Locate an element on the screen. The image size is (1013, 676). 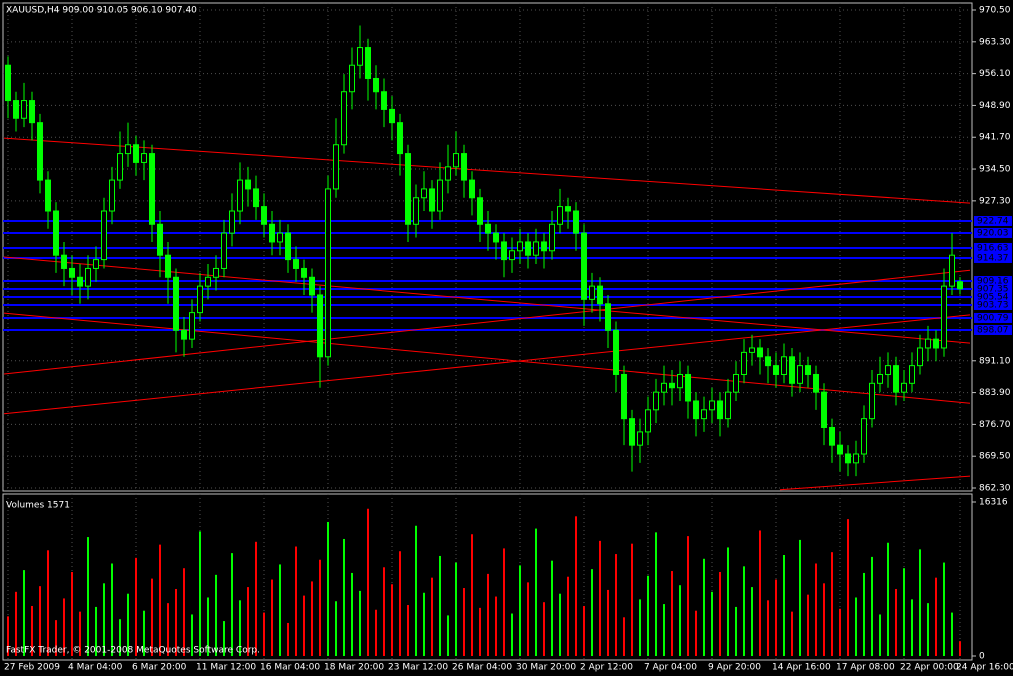
x-tick-label: 16 Mar 04:00 is located at coordinates (290, 668).